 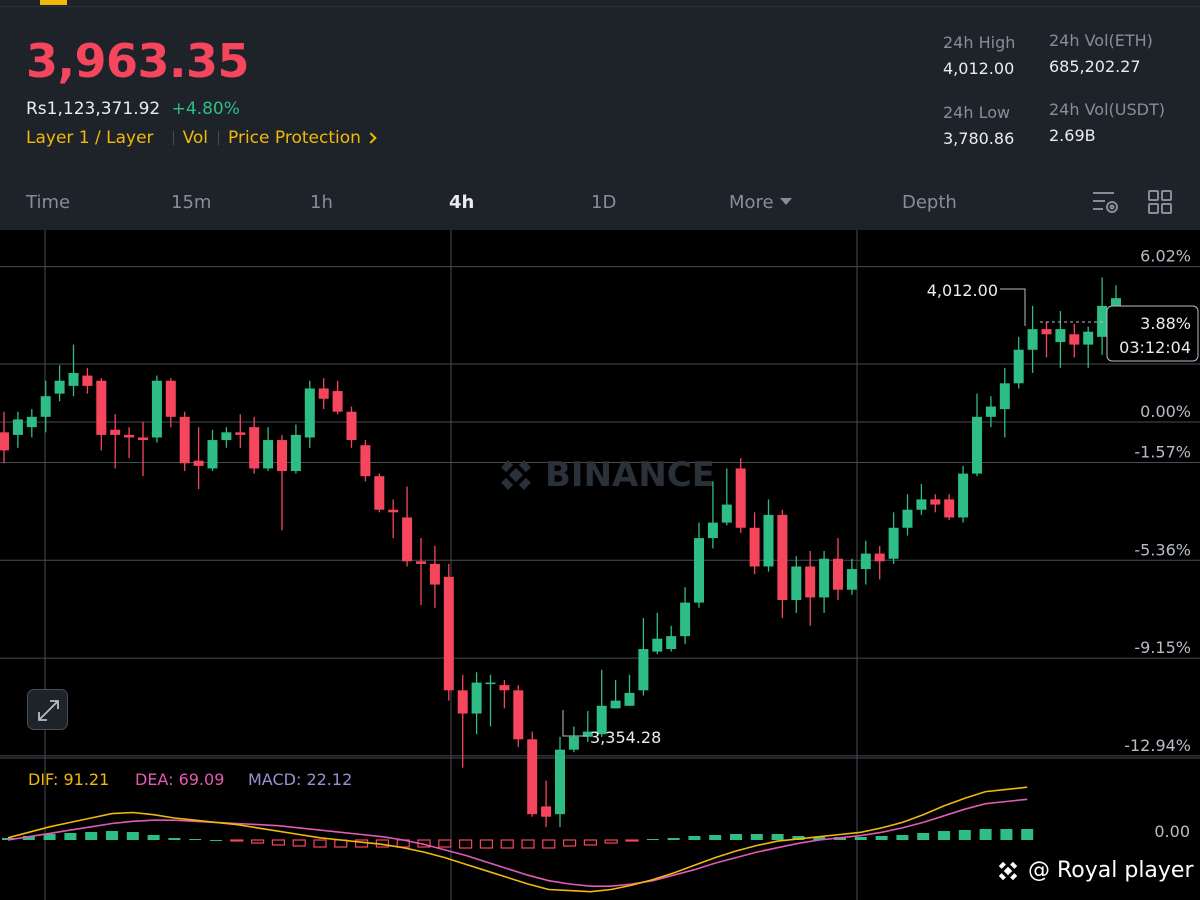 I want to click on macd-histogram, so click(x=518, y=839).